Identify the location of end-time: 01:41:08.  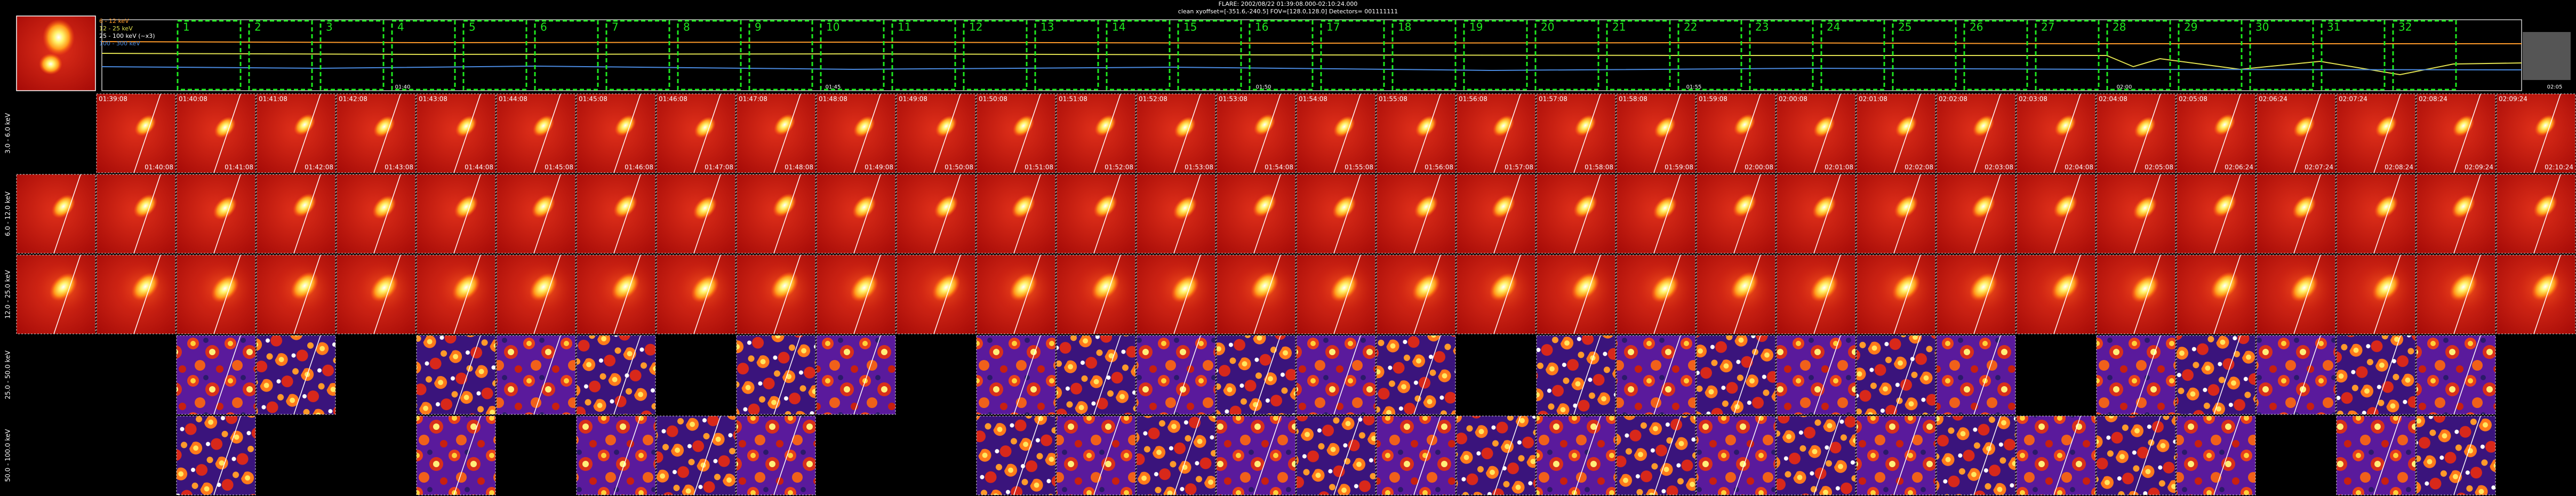
(239, 167).